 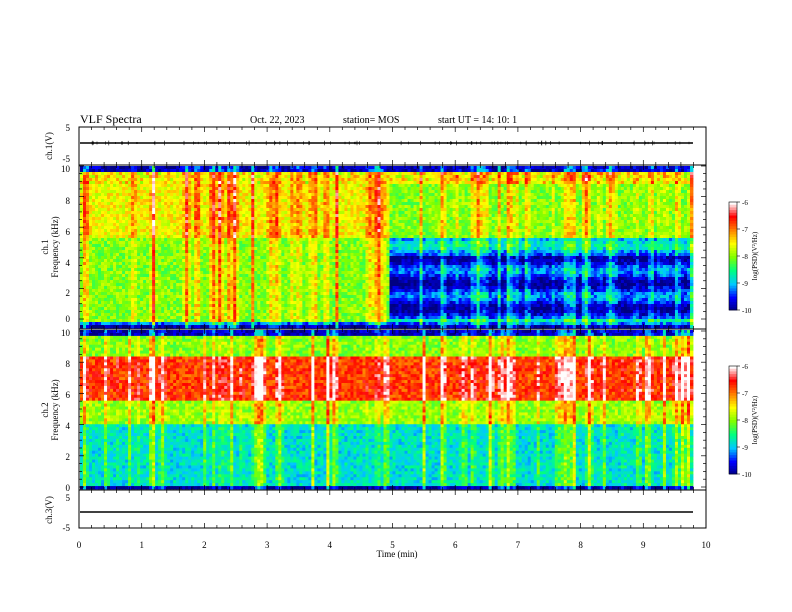 What do you see at coordinates (371, 120) in the screenshot?
I see `station-label: station= MOS` at bounding box center [371, 120].